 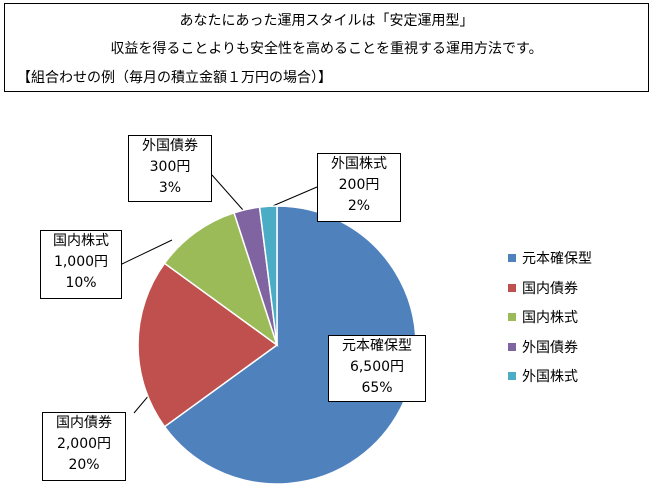 I want to click on data-label-name: 国内債券, so click(x=84, y=423).